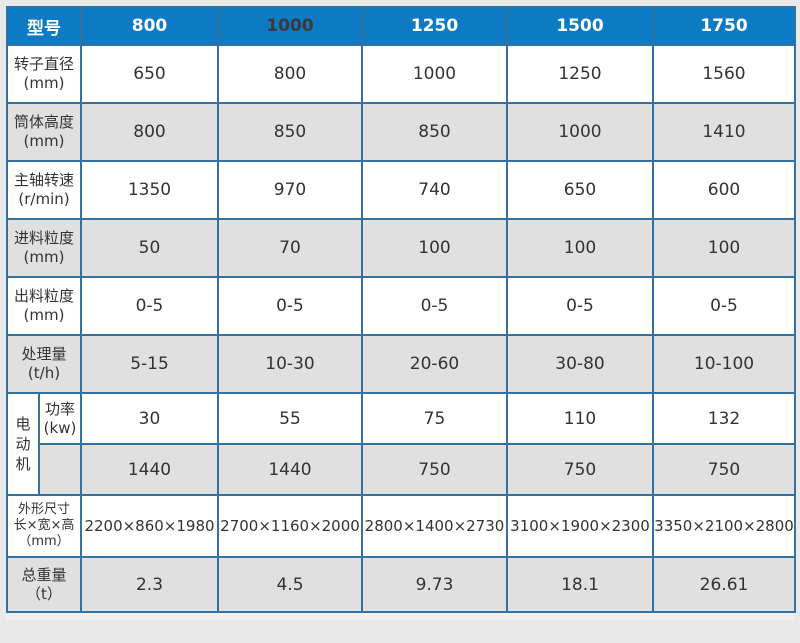  Describe the element at coordinates (149, 26) in the screenshot. I see `model-header-800: 800` at that location.